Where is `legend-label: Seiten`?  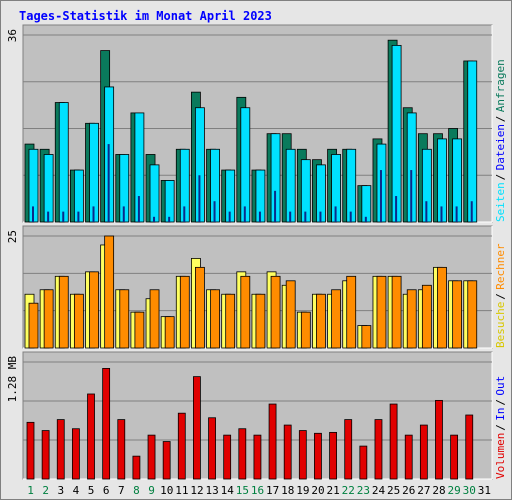
legend-label: Seiten is located at coordinates (500, 202).